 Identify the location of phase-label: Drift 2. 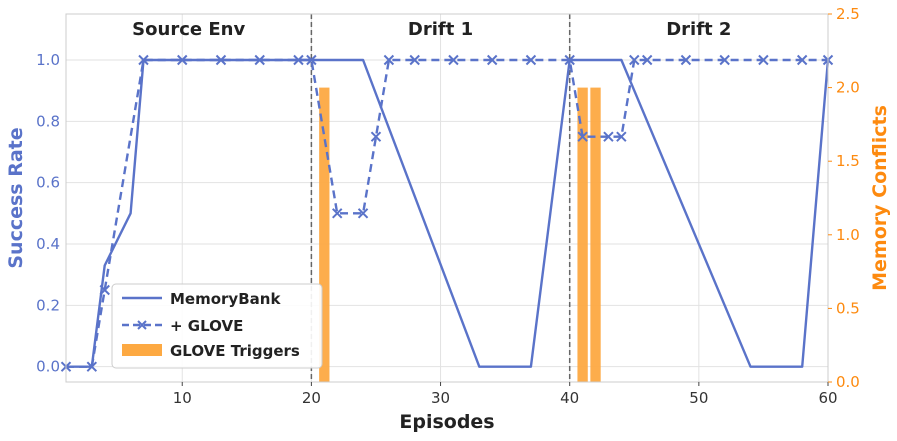
(698, 29).